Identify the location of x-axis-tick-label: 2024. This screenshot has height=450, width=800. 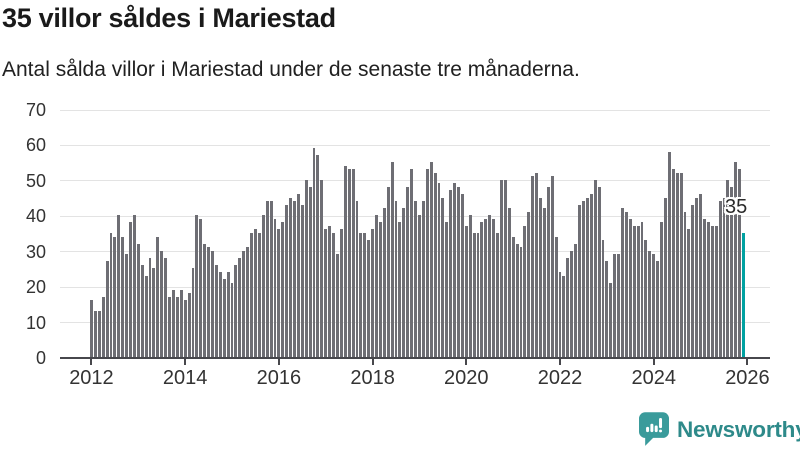
(653, 378).